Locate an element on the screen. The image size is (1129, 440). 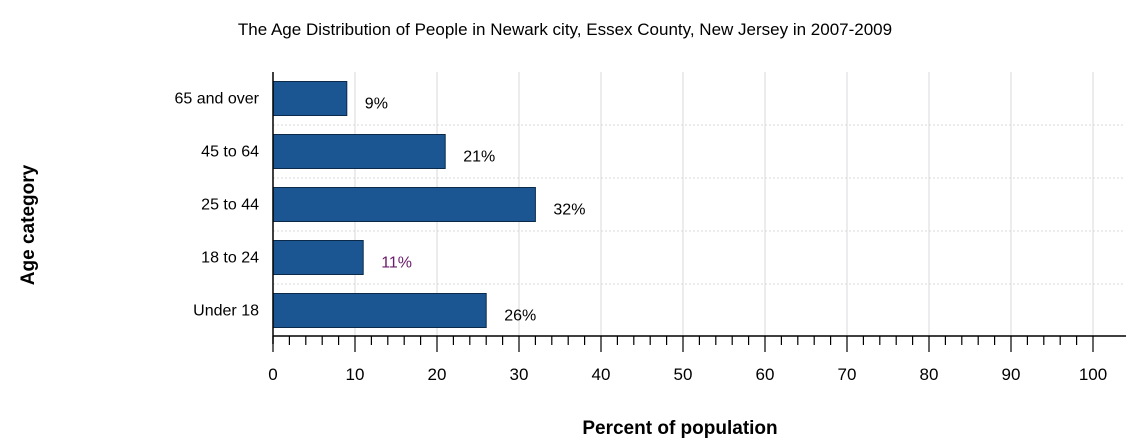
data-label: 32% is located at coordinates (569, 210).